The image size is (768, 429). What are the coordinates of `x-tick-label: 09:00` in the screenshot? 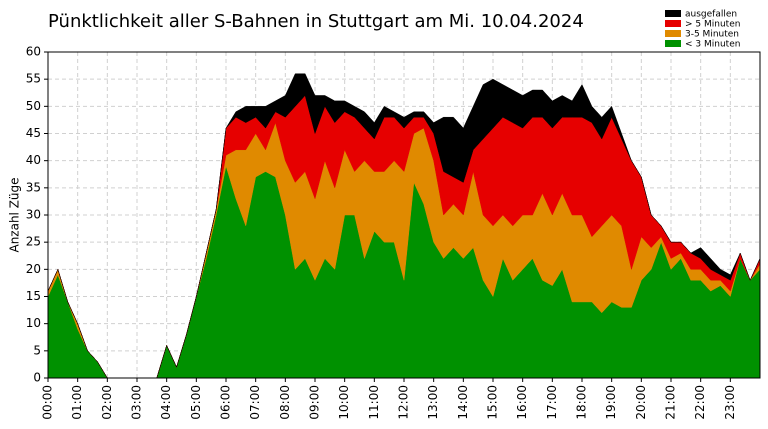 It's located at (315, 402).